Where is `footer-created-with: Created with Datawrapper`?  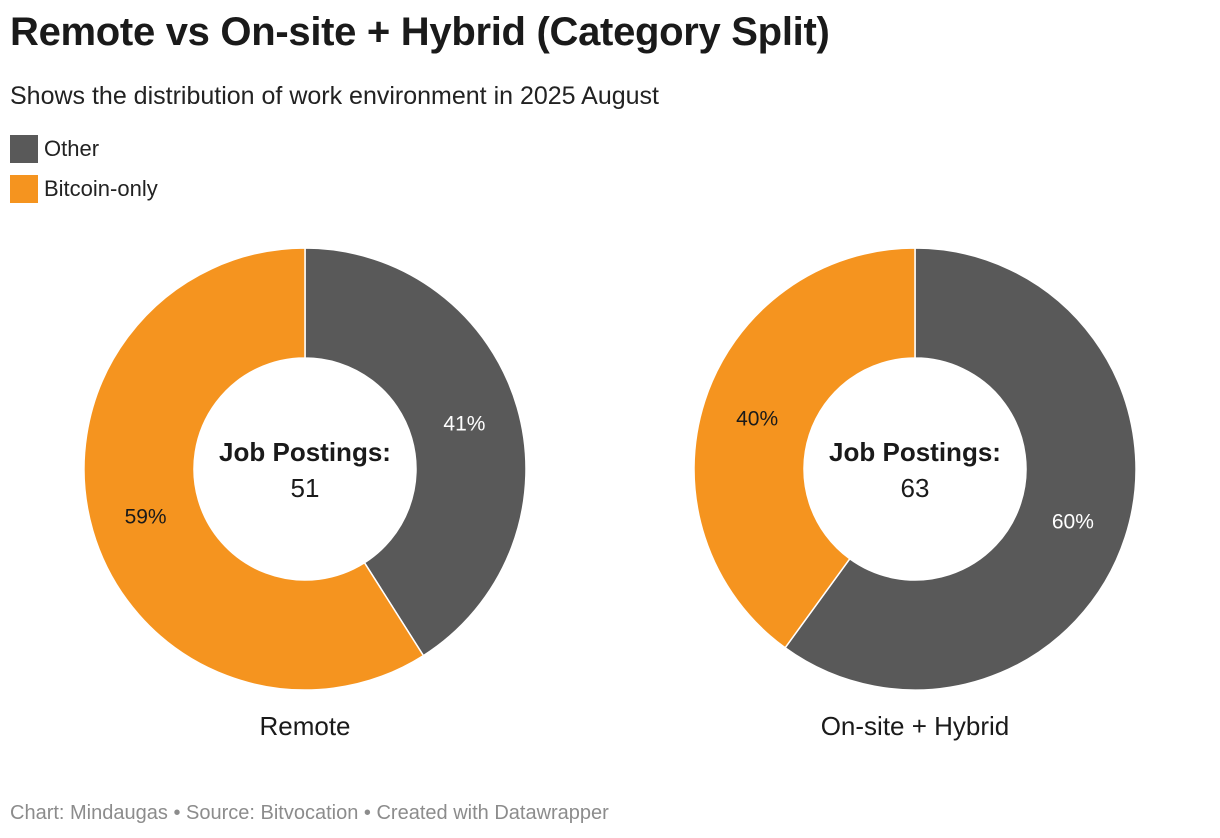
footer-created-with: Created with Datawrapper is located at coordinates (492, 813).